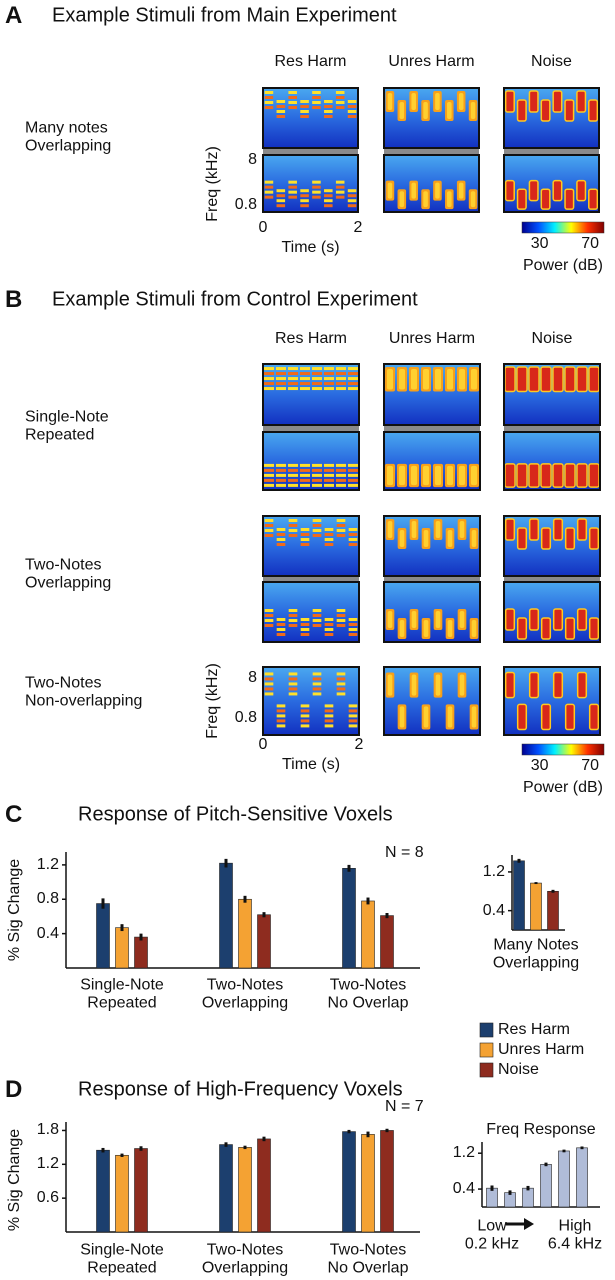 This screenshot has height=1280, width=615. Describe the element at coordinates (534, 1029) in the screenshot. I see `legend-label: Res Harm` at that location.